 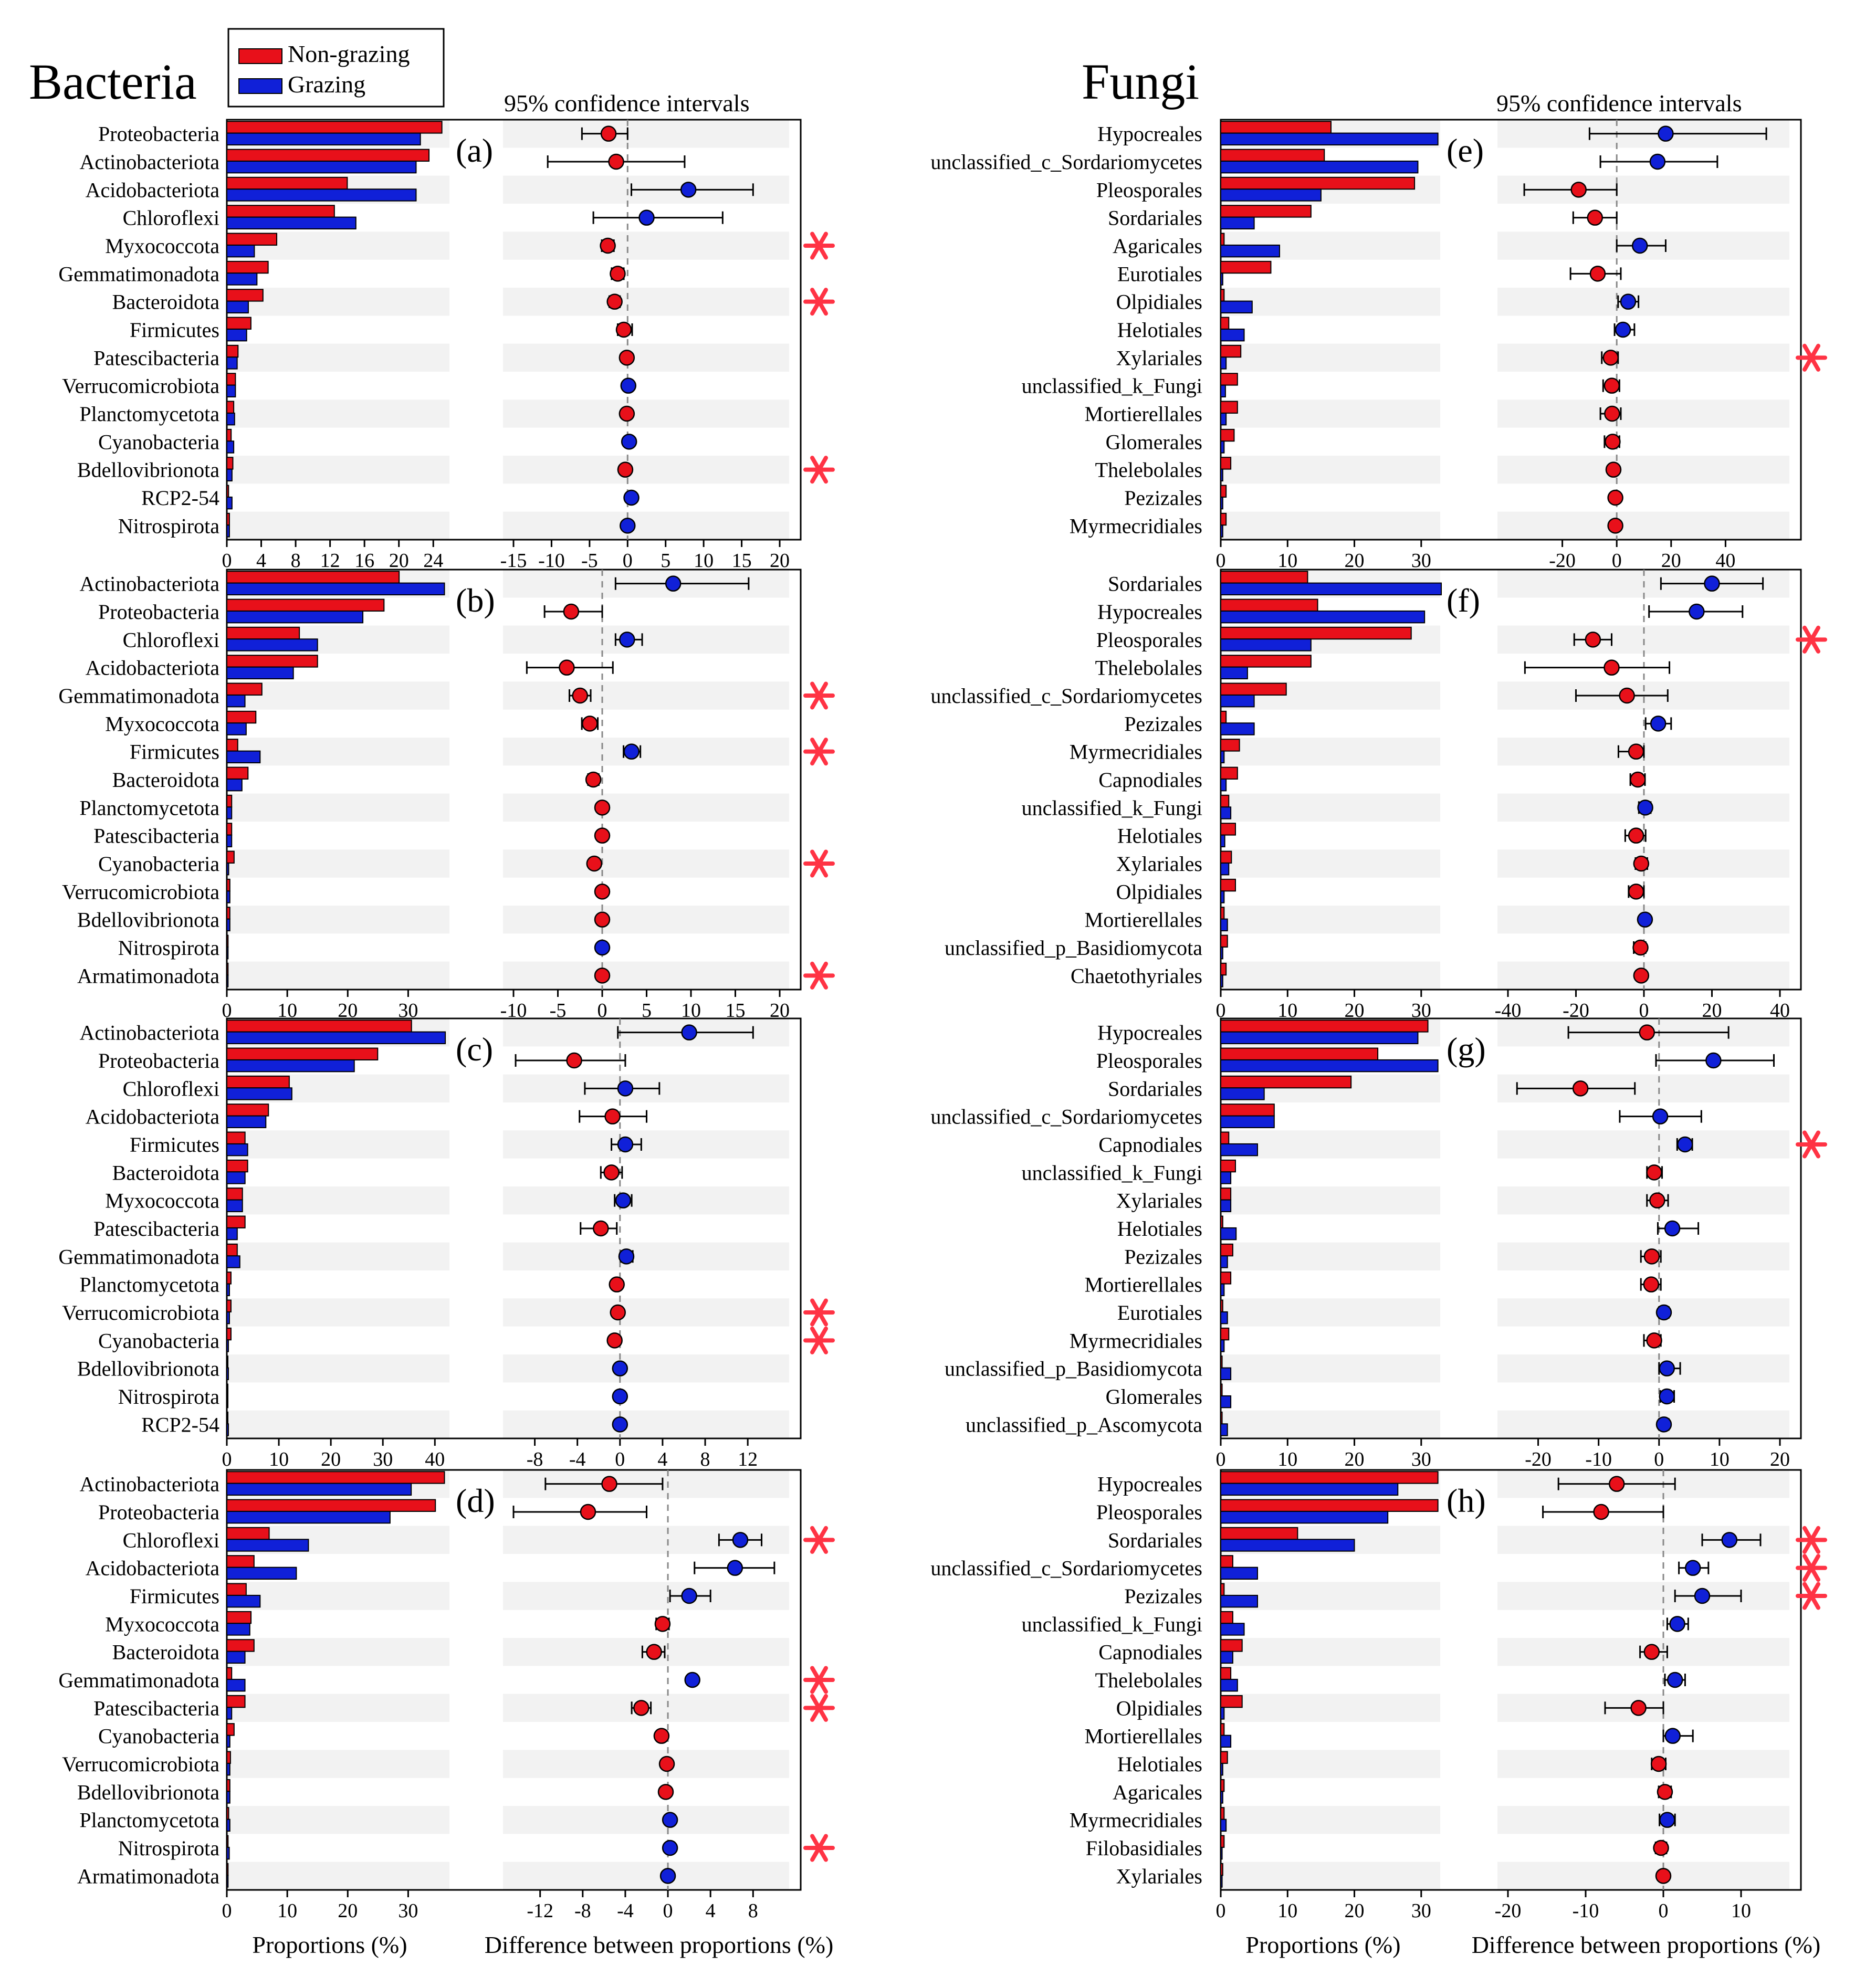 I want to click on panel-label: (e), so click(x=1465, y=150).